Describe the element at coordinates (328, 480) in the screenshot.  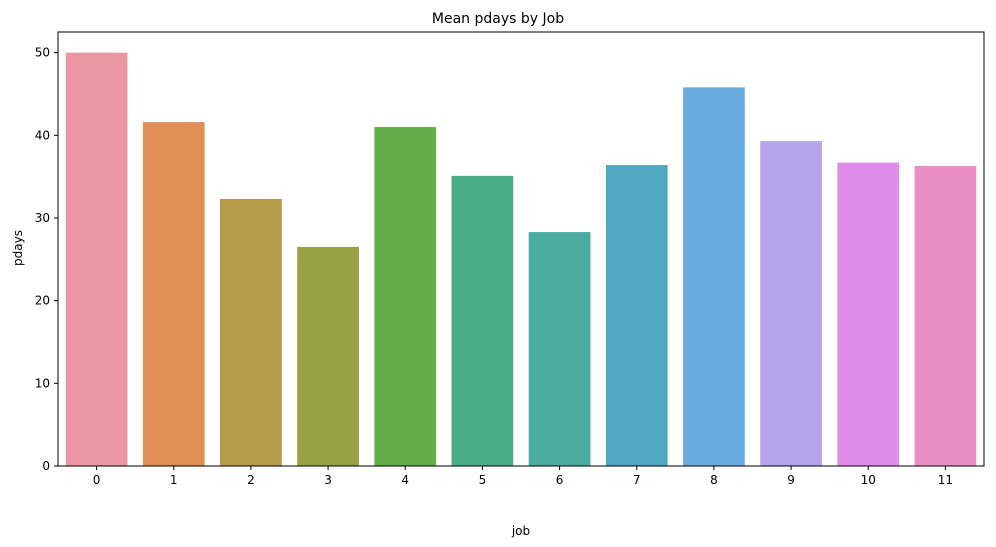
I see `x-tick-label: 3` at that location.